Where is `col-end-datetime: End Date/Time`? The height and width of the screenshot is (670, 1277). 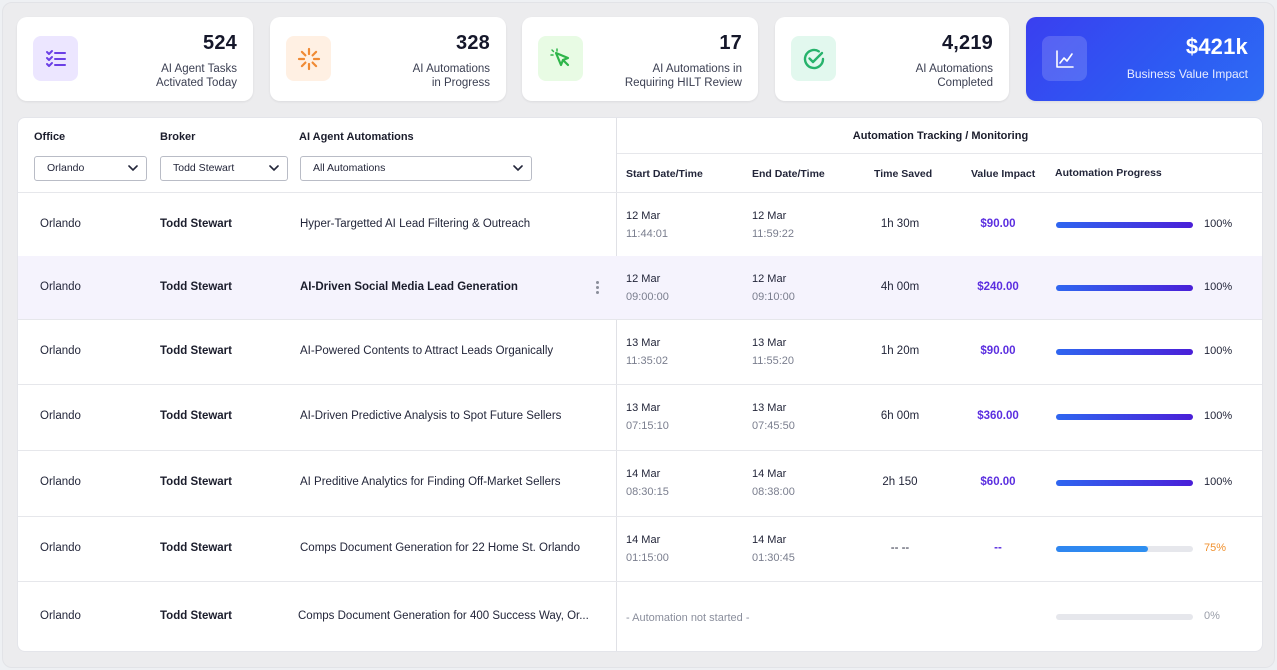 col-end-datetime: End Date/Time is located at coordinates (788, 174).